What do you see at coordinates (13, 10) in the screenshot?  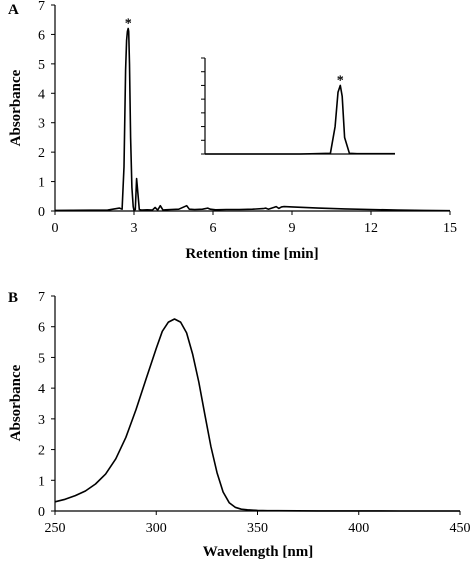 I see `panel-a-letter: A` at bounding box center [13, 10].